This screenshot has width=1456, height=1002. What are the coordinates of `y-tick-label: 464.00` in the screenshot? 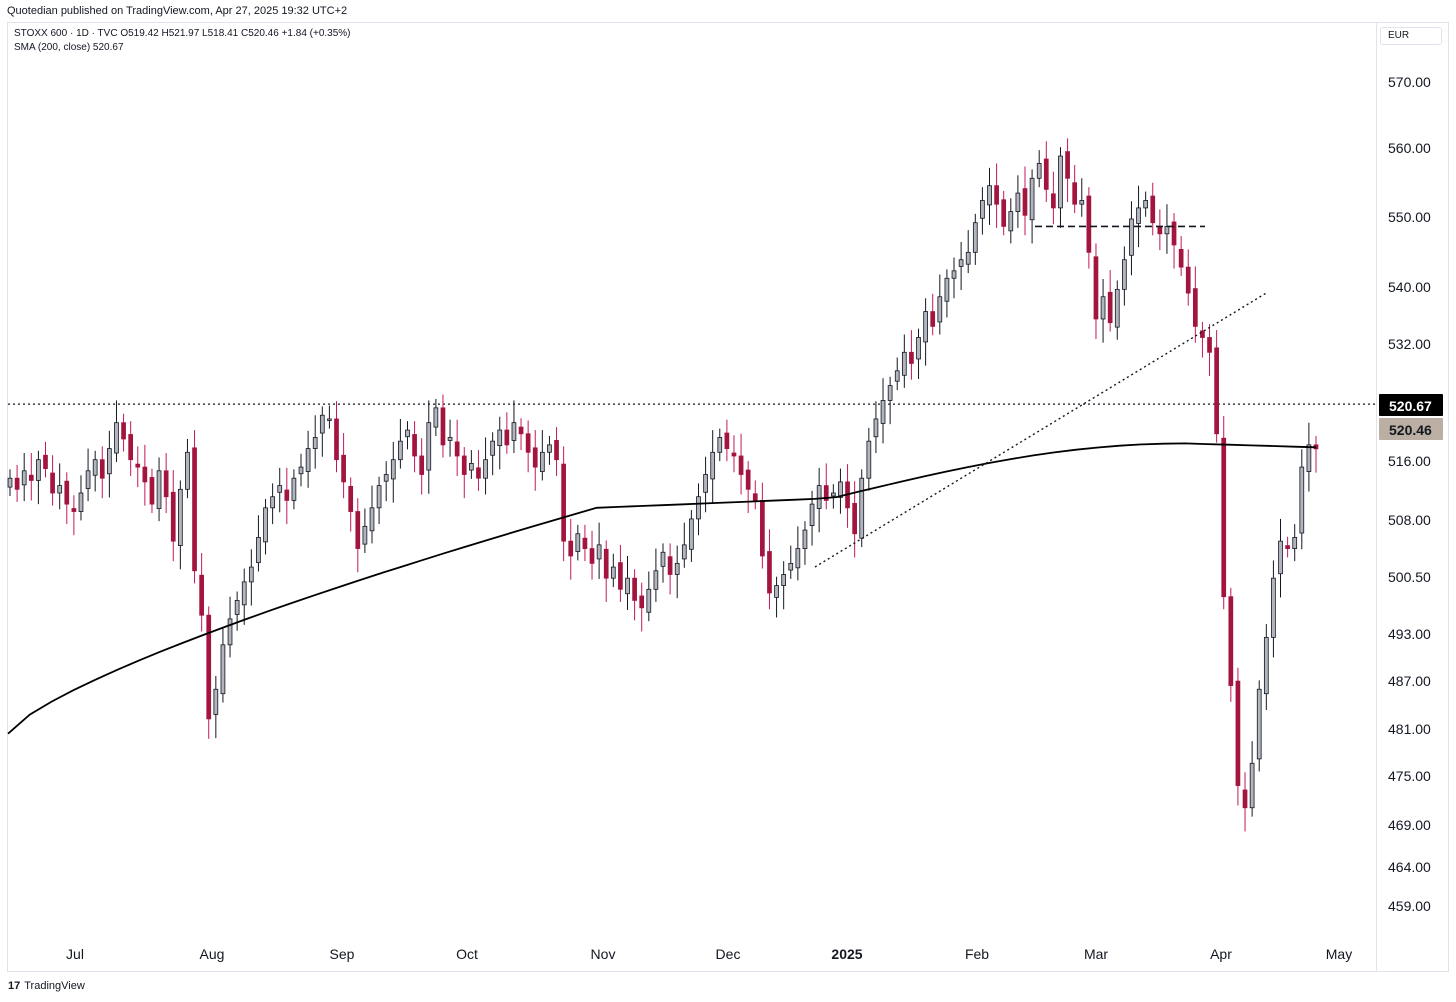 It's located at (1409, 867).